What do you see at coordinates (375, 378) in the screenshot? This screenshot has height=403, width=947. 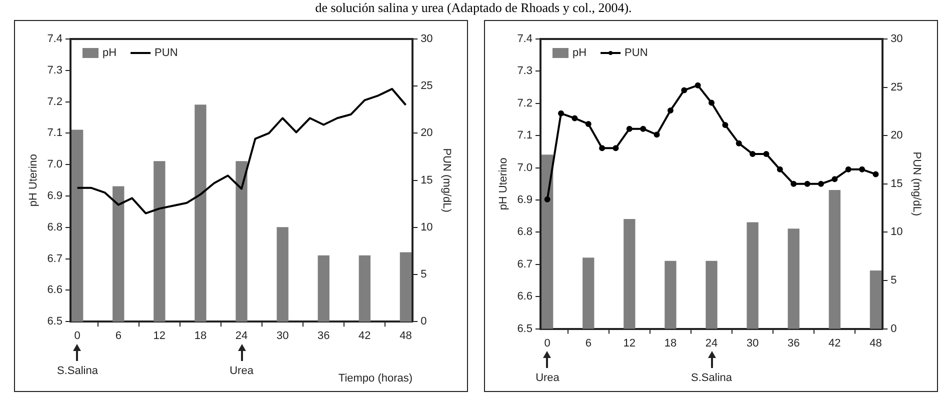 I see `x-axis-title: Tiempo (horas)` at bounding box center [375, 378].